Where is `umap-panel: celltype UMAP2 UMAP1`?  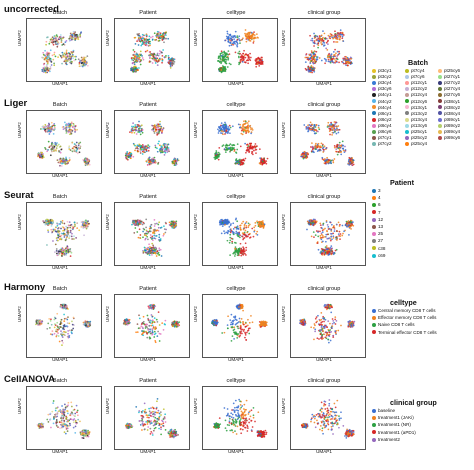
umap-panel: celltype UMAP2 UMAP1 is located at coordinates (235, 141).